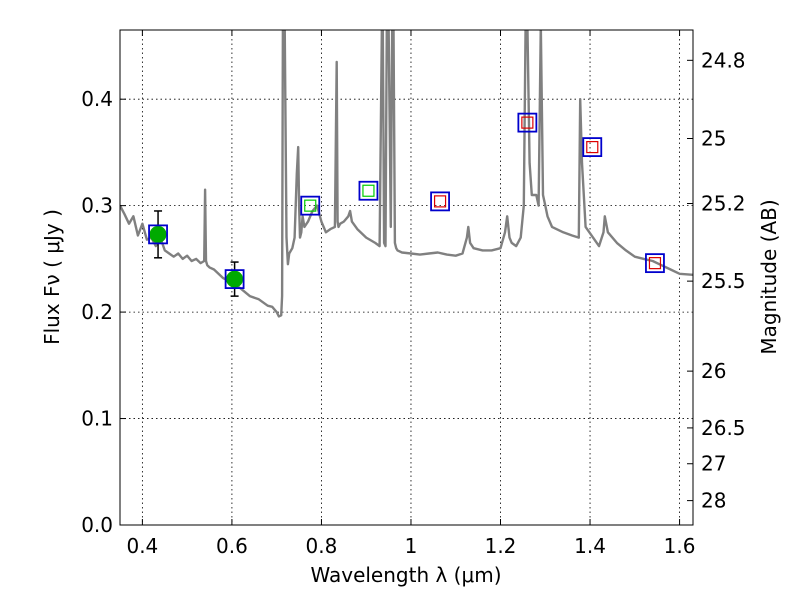 The width and height of the screenshot is (800, 600). Describe the element at coordinates (501, 546) in the screenshot. I see `x-tick-label: 1.2` at that location.